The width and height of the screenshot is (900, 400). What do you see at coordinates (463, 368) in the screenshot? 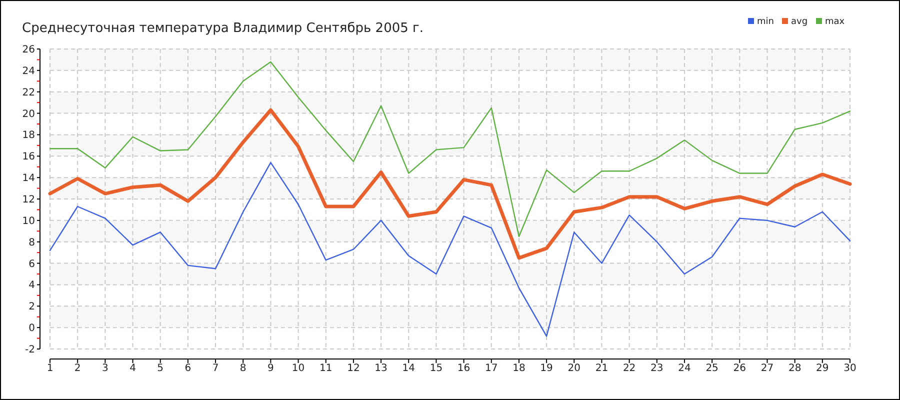
I see `x-tick-label: 16` at bounding box center [463, 368].